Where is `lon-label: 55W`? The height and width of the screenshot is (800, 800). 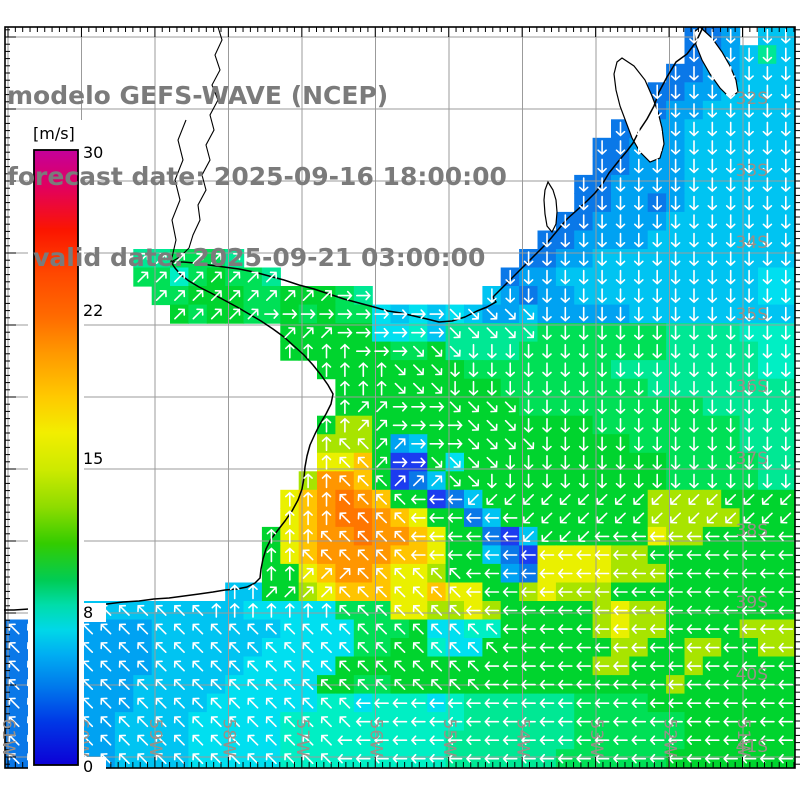 lon-label: 55W is located at coordinates (449, 738).